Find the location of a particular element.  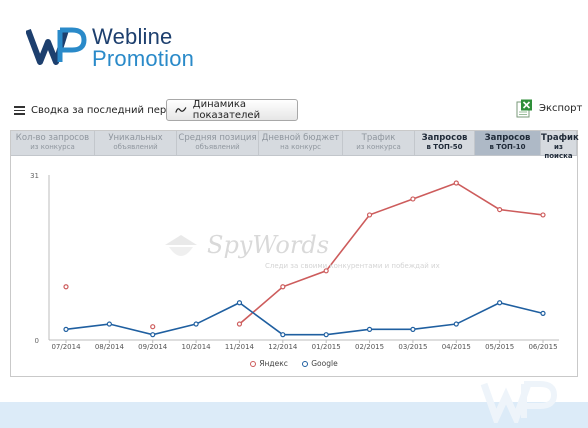

summary-link: Сводка за последний период is located at coordinates (100, 110).